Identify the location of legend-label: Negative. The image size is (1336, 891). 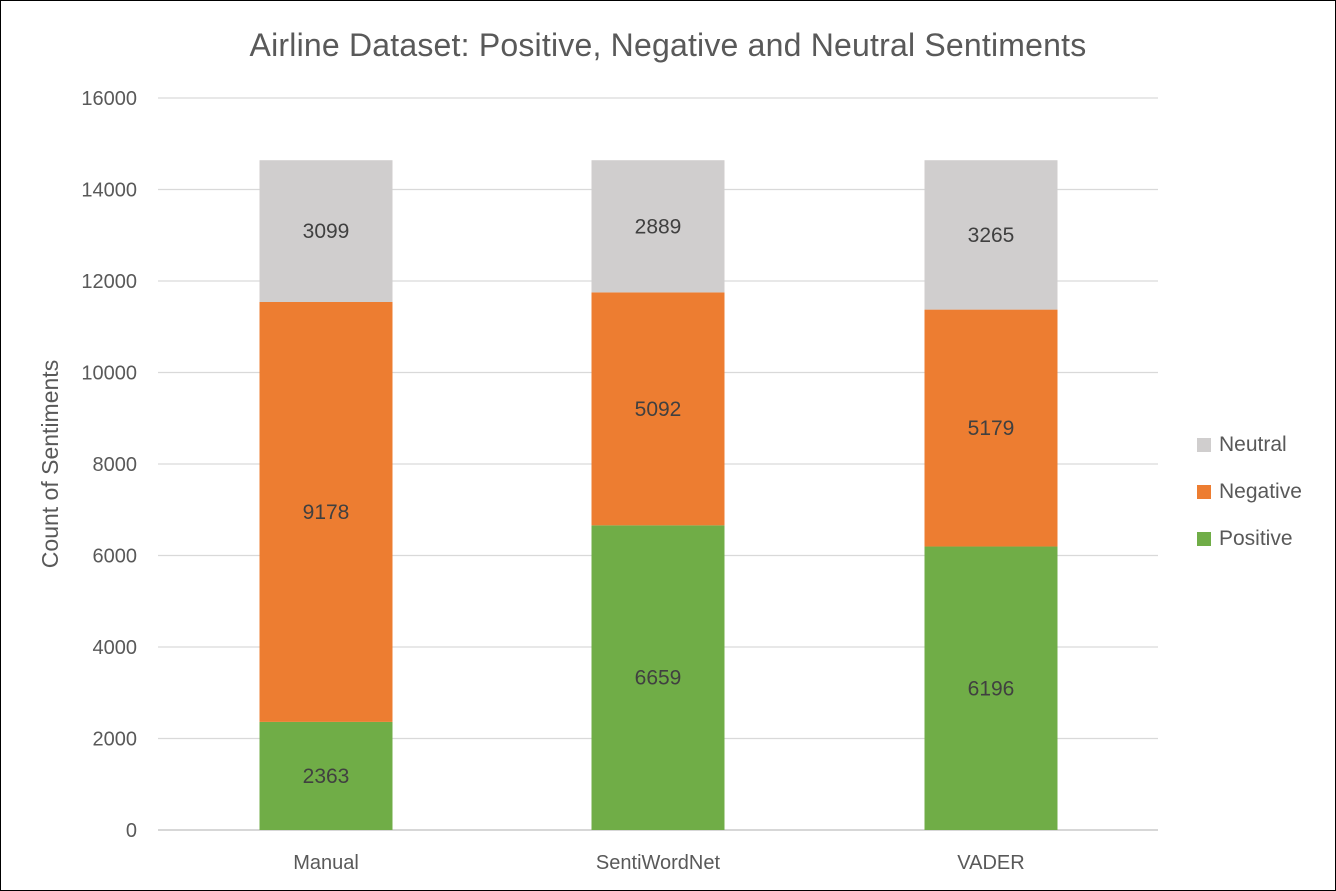
(1260, 491).